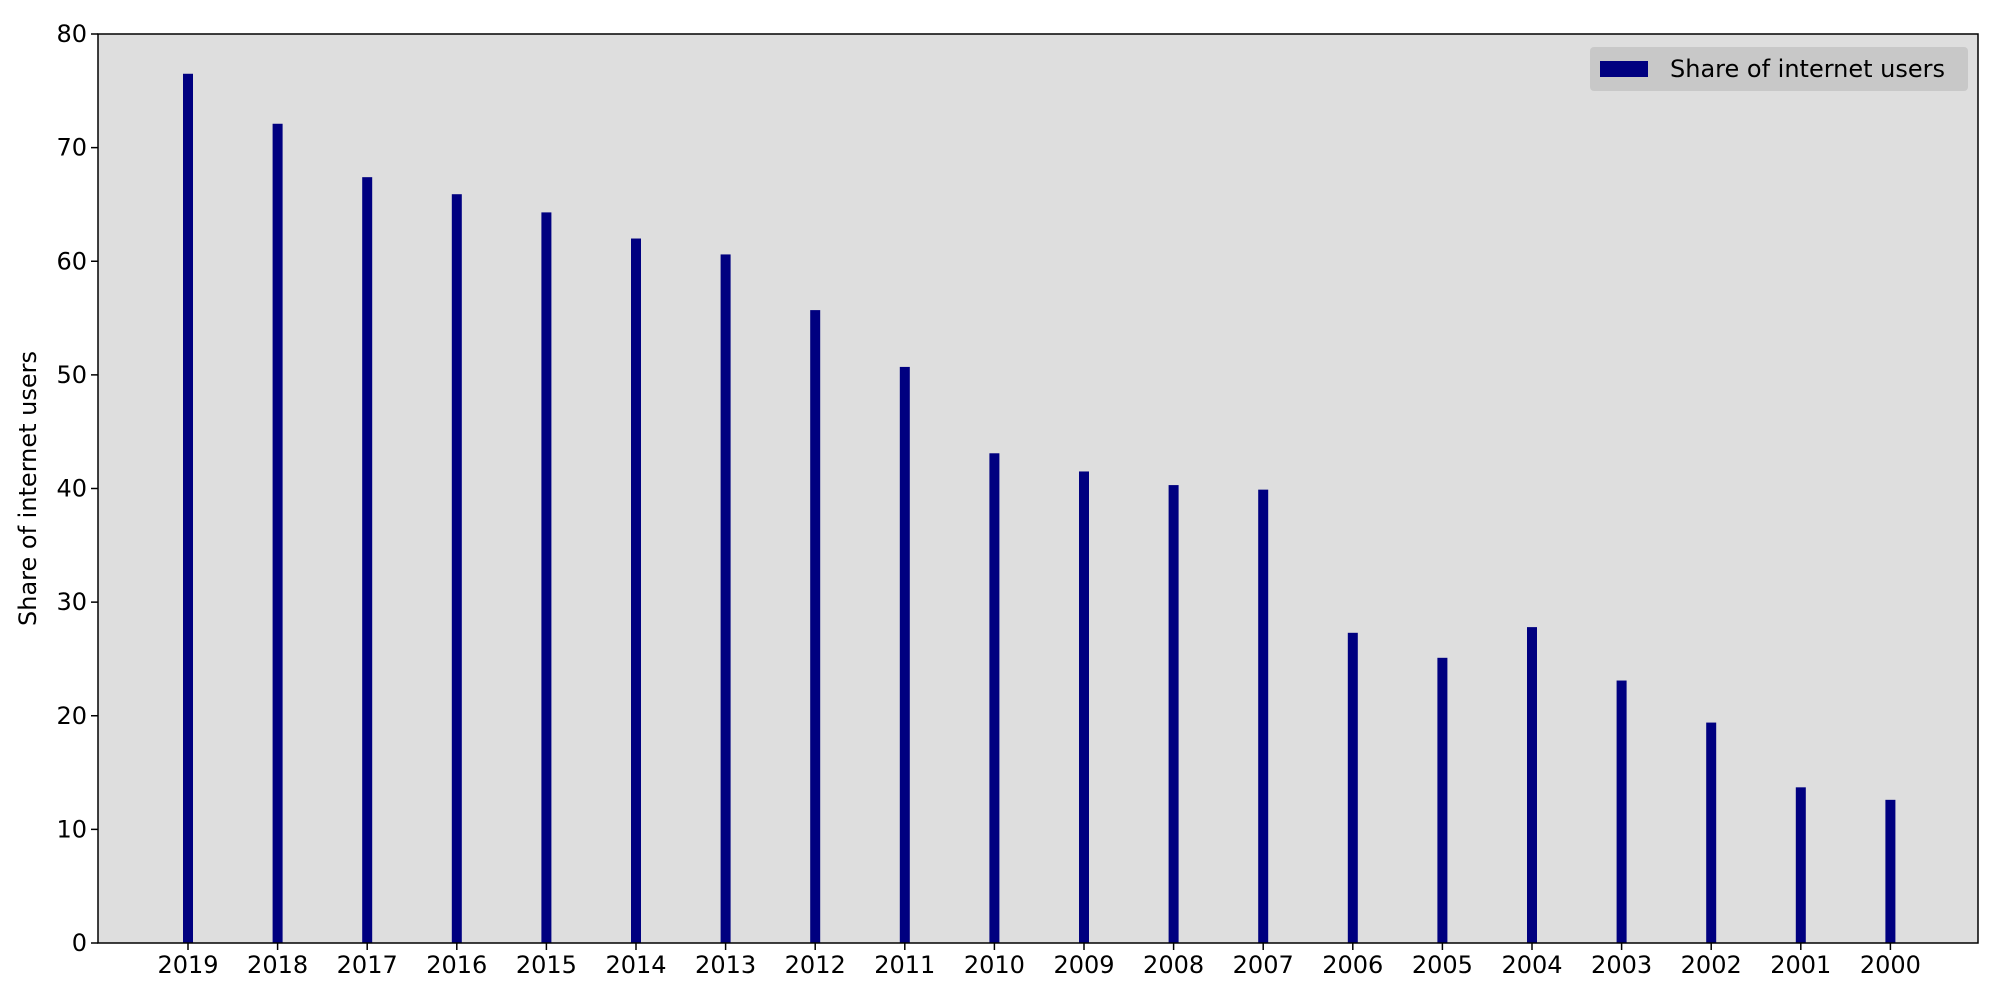 The width and height of the screenshot is (2000, 1000). I want to click on y-tick-label-10: 10, so click(71, 829).